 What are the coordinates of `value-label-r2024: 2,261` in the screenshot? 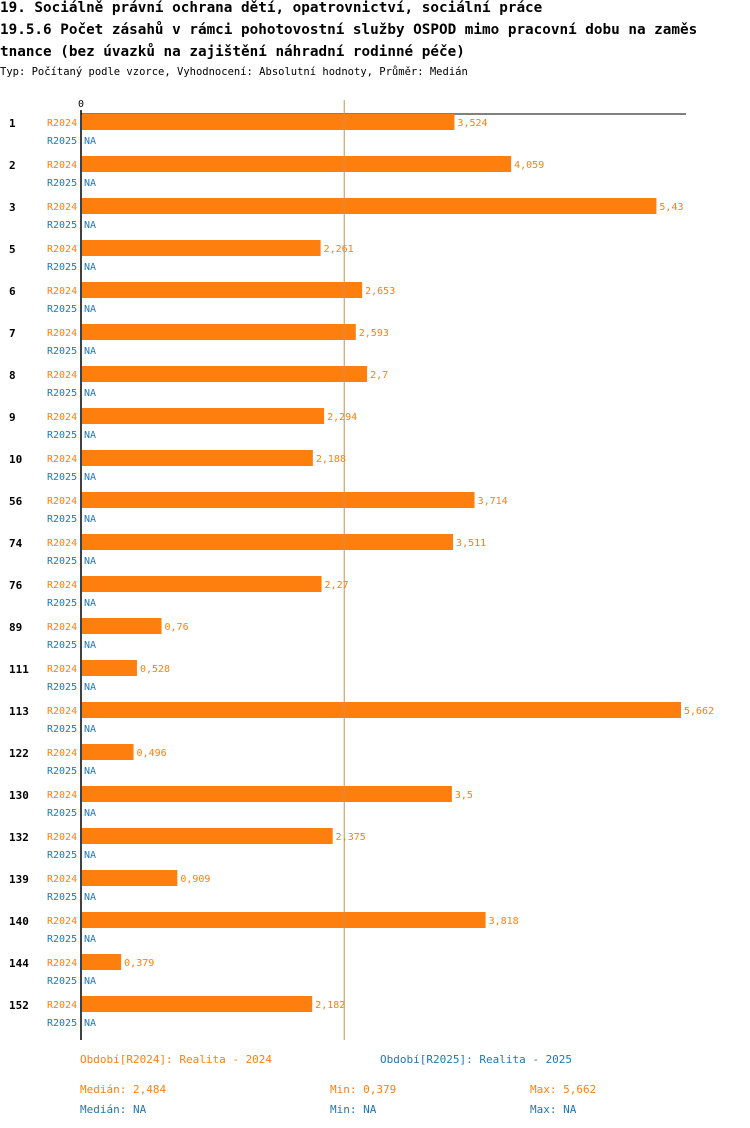 It's located at (339, 249).